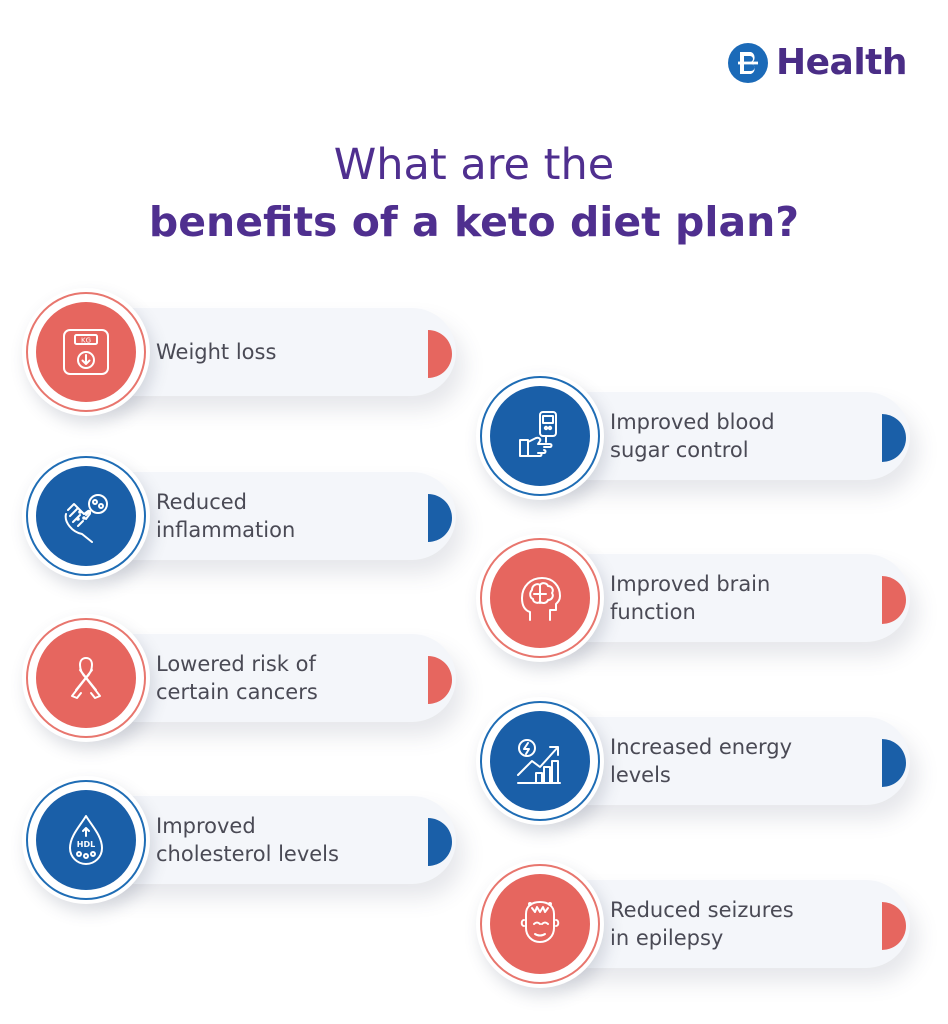 Image resolution: width=948 pixels, height=1024 pixels. I want to click on inflamed-hand-icon, so click(86, 518).